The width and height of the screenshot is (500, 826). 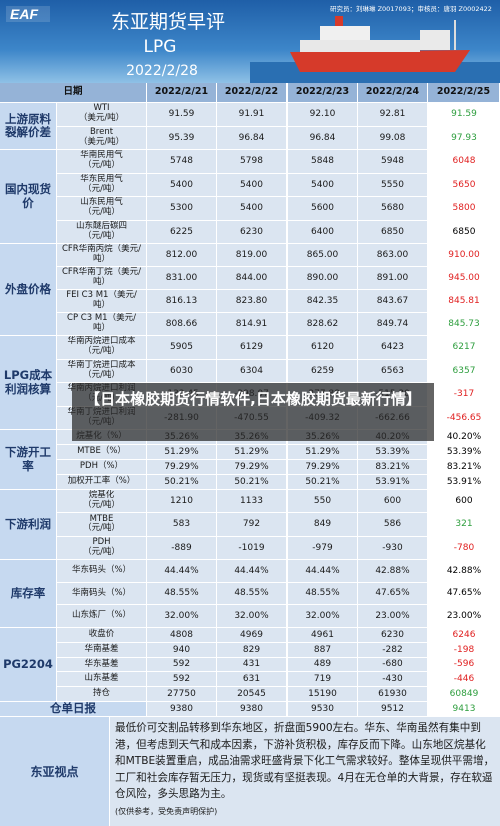 What do you see at coordinates (393, 185) in the screenshot?
I see `value-cell: 5550` at bounding box center [393, 185].